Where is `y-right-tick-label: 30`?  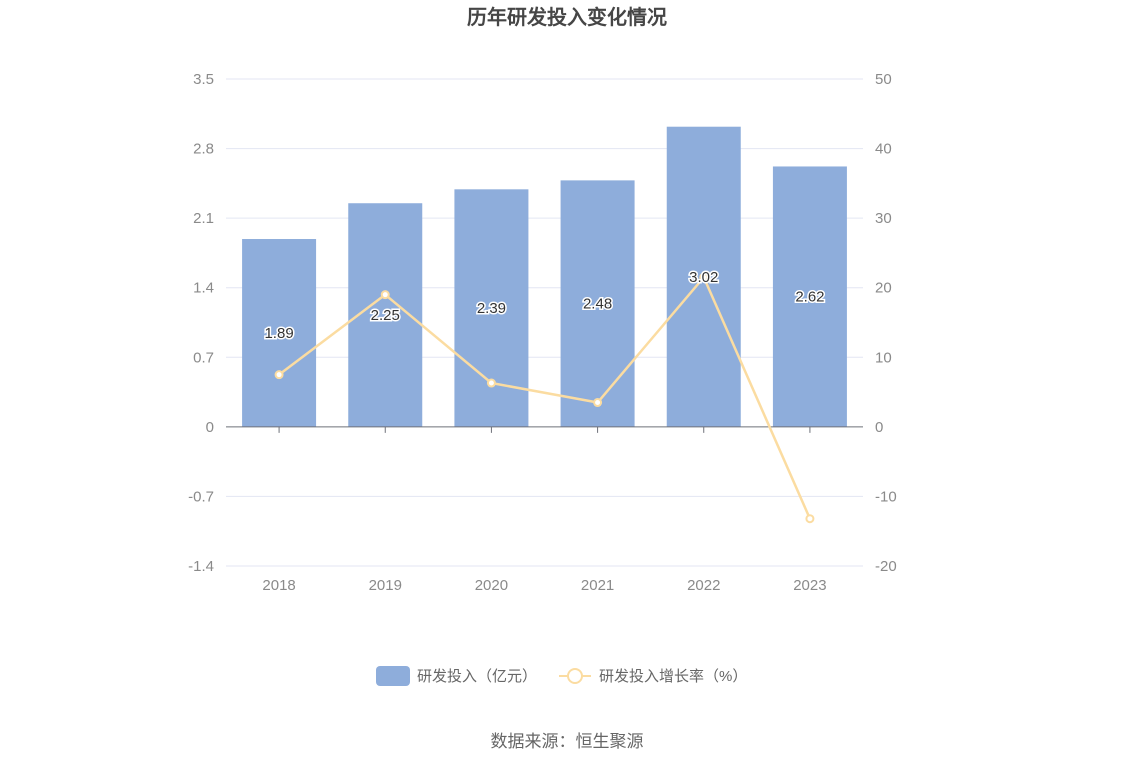
y-right-tick-label: 30 is located at coordinates (883, 218).